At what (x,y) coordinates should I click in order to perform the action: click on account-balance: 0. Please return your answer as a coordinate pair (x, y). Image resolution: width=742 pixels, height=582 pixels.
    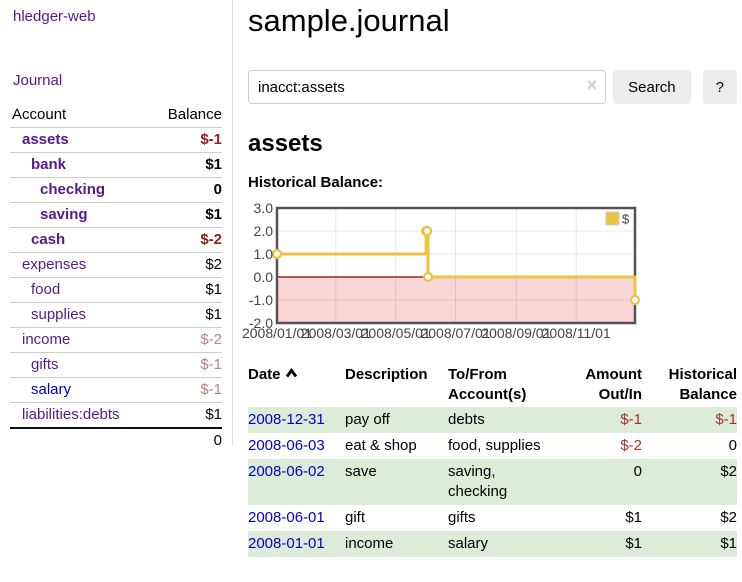
    Looking at the image, I should click on (186, 190).